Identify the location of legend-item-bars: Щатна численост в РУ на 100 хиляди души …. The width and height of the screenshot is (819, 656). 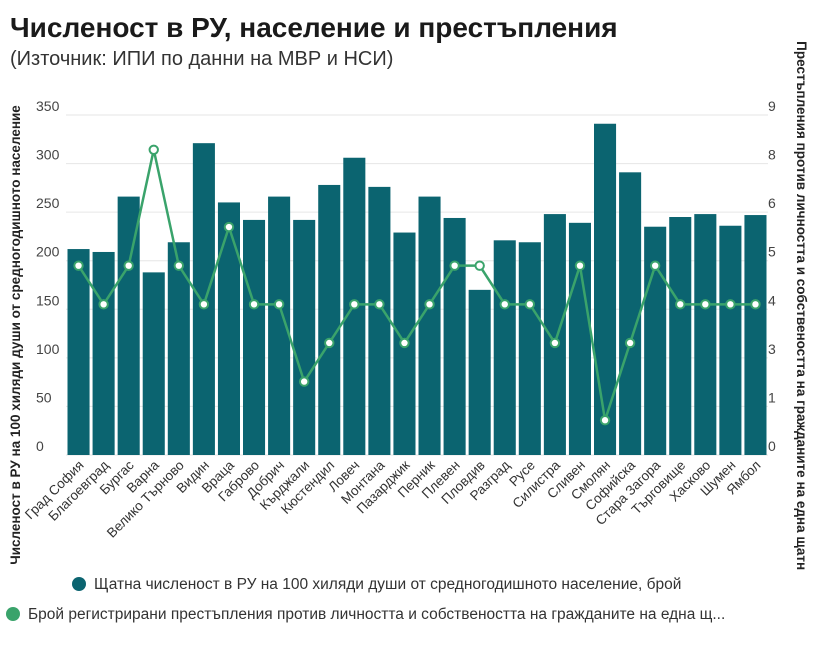
(445, 585).